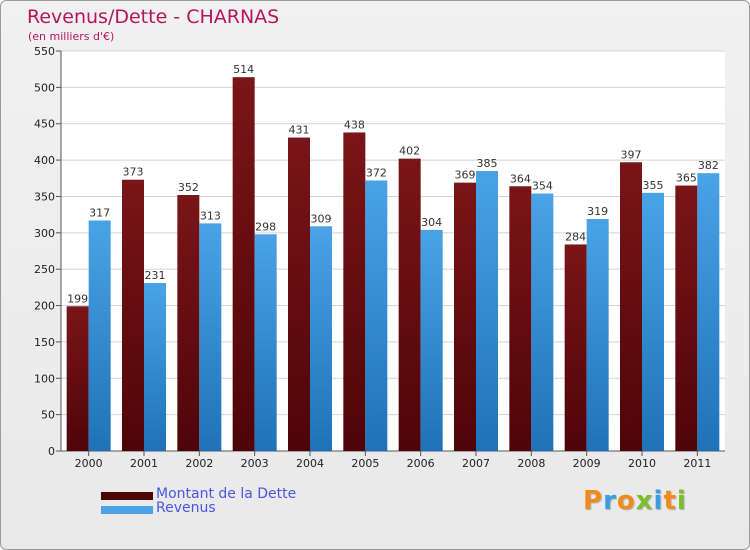 The image size is (750, 550). I want to click on legend-swatch-dette, so click(127, 496).